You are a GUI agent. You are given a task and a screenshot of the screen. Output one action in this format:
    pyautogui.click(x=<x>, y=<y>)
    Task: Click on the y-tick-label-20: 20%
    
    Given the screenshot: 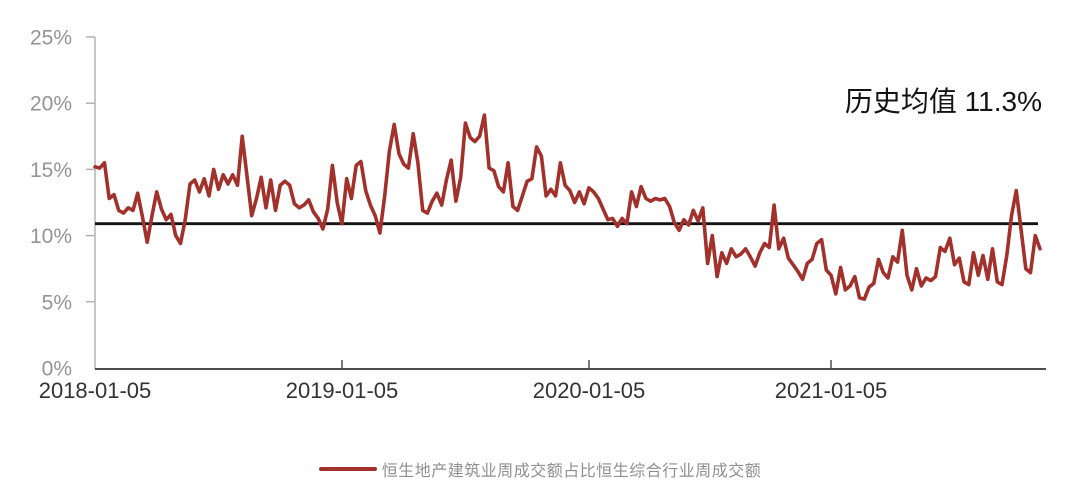 What is the action you would take?
    pyautogui.click(x=51, y=104)
    